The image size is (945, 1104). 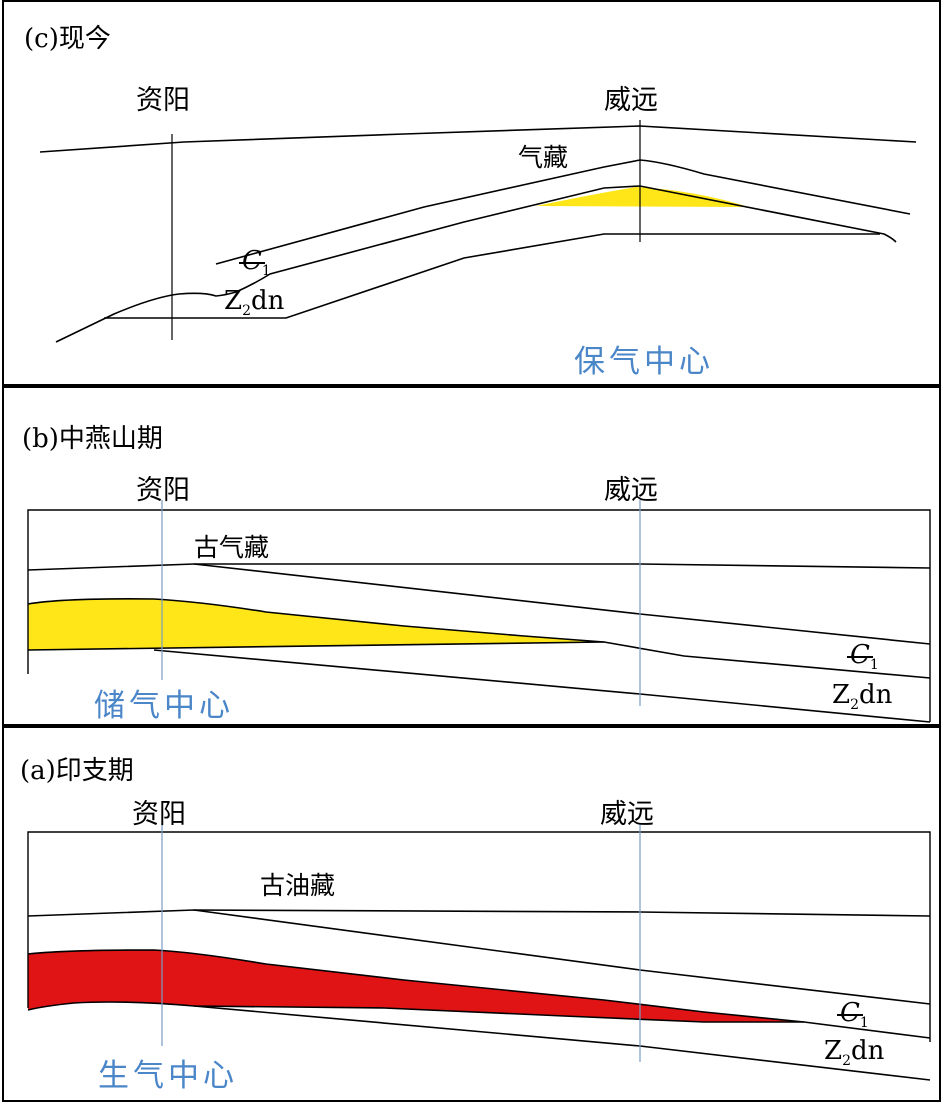 What do you see at coordinates (164, 706) in the screenshot?
I see `center-label: 储气中心` at bounding box center [164, 706].